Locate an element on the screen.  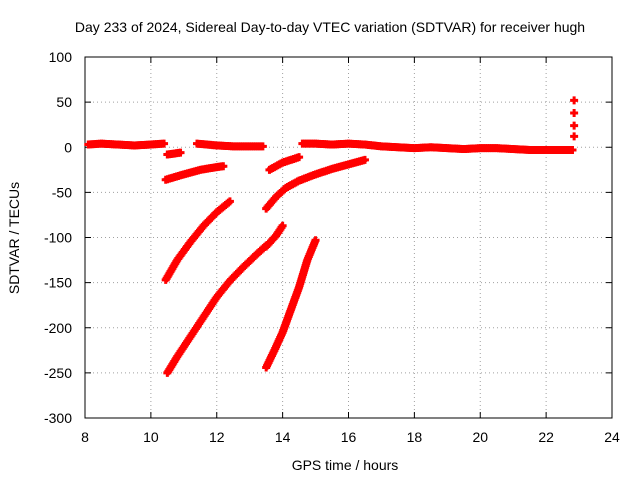
x-tick-label: 8 is located at coordinates (85, 437).